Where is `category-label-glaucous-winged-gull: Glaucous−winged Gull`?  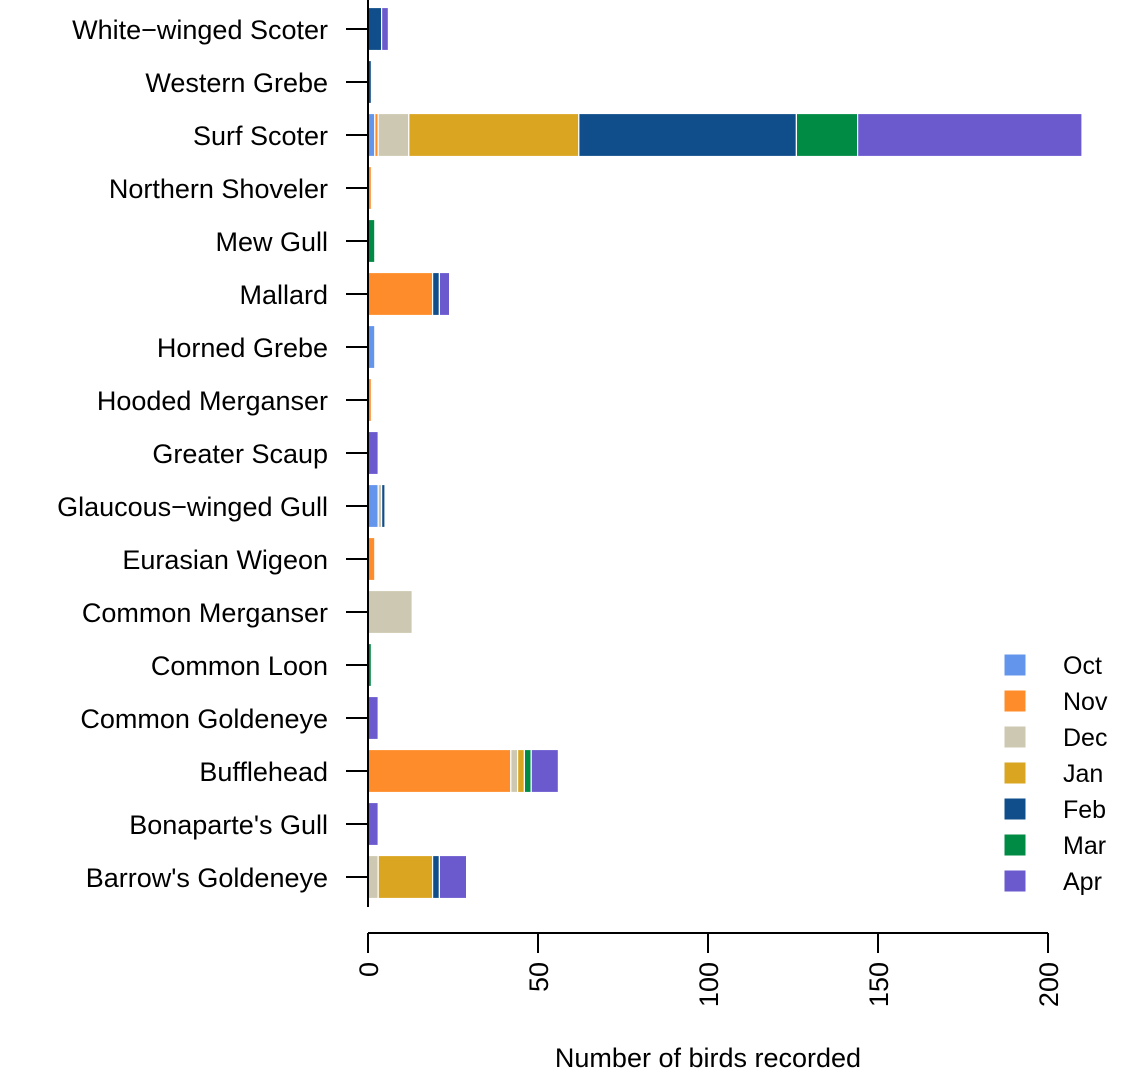
category-label-glaucous-winged-gull: Glaucous−winged Gull is located at coordinates (192, 507).